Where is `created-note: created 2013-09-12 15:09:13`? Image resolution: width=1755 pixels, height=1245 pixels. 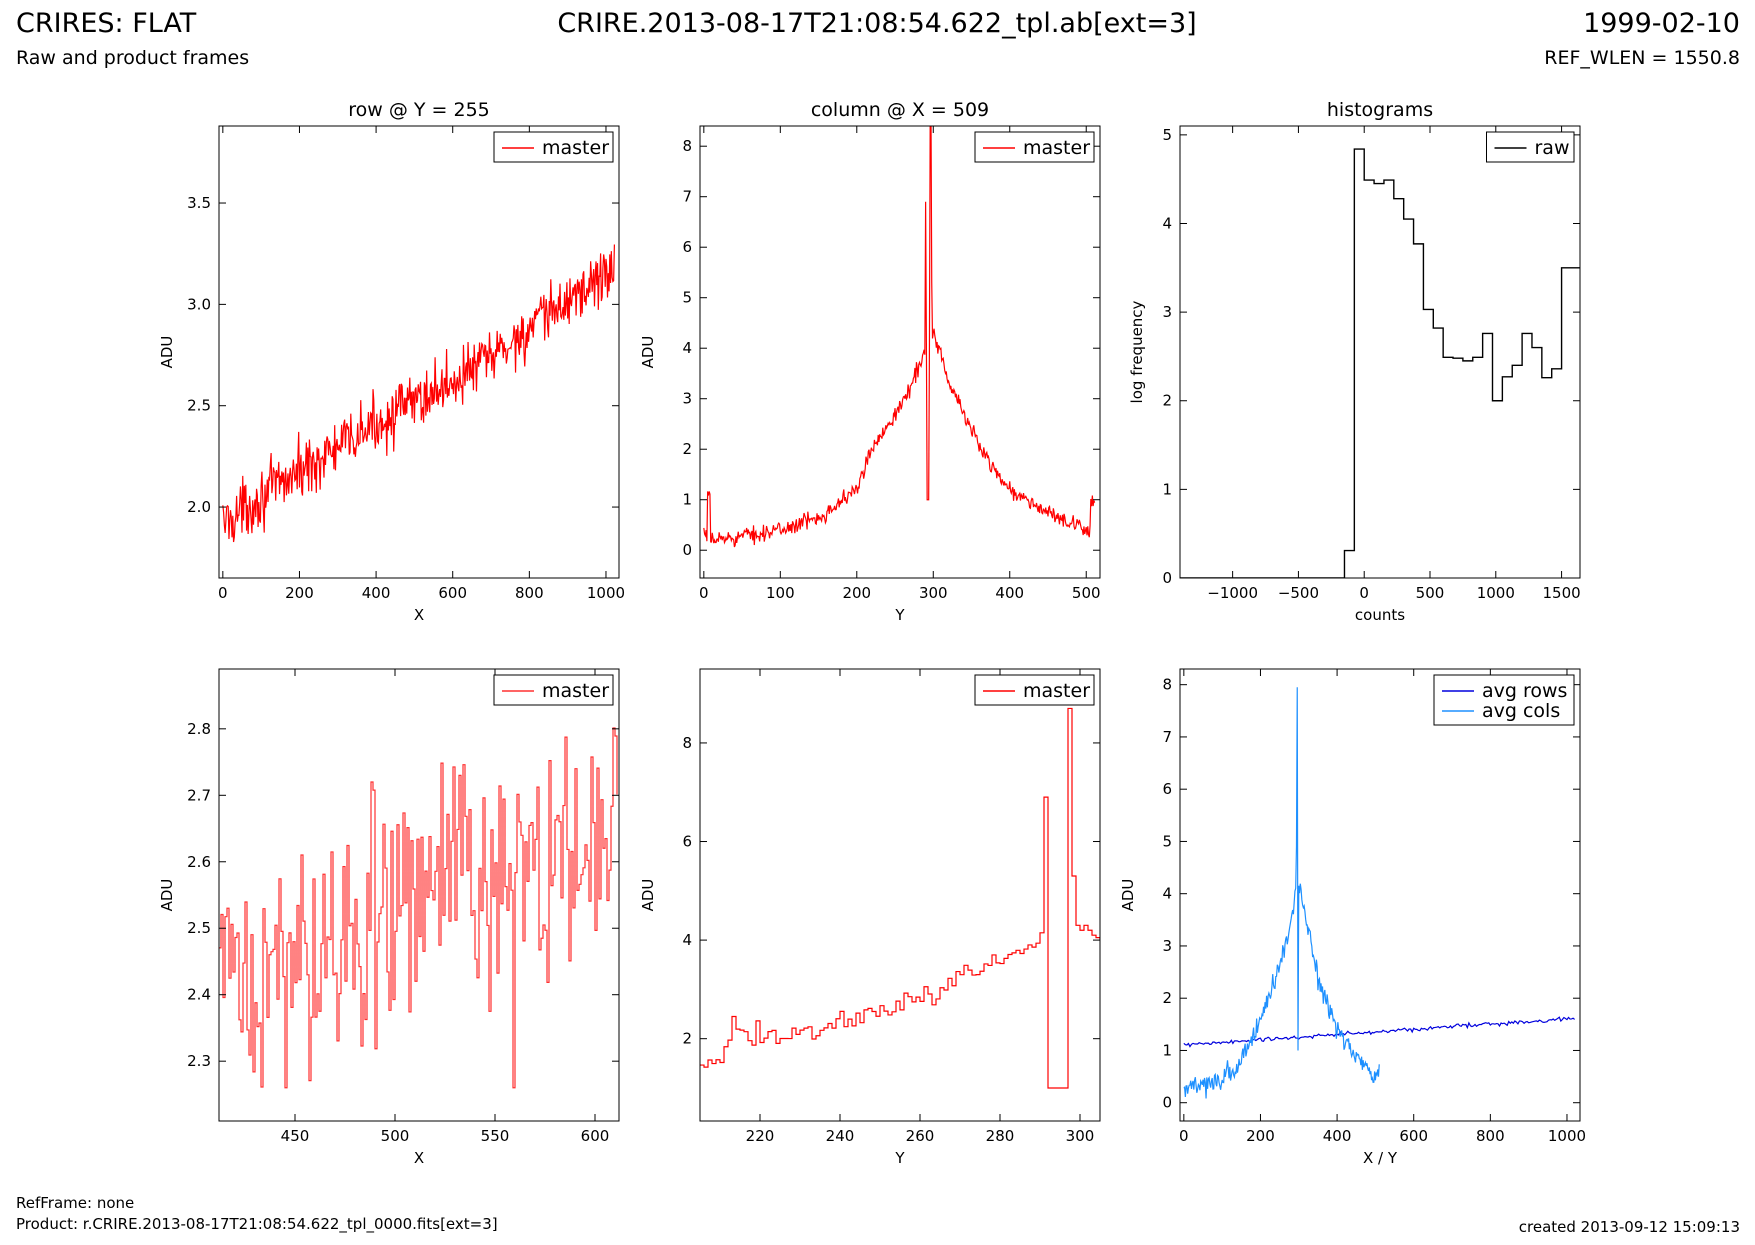
created-note: created 2013-09-12 15:09:13 is located at coordinates (1629, 1227).